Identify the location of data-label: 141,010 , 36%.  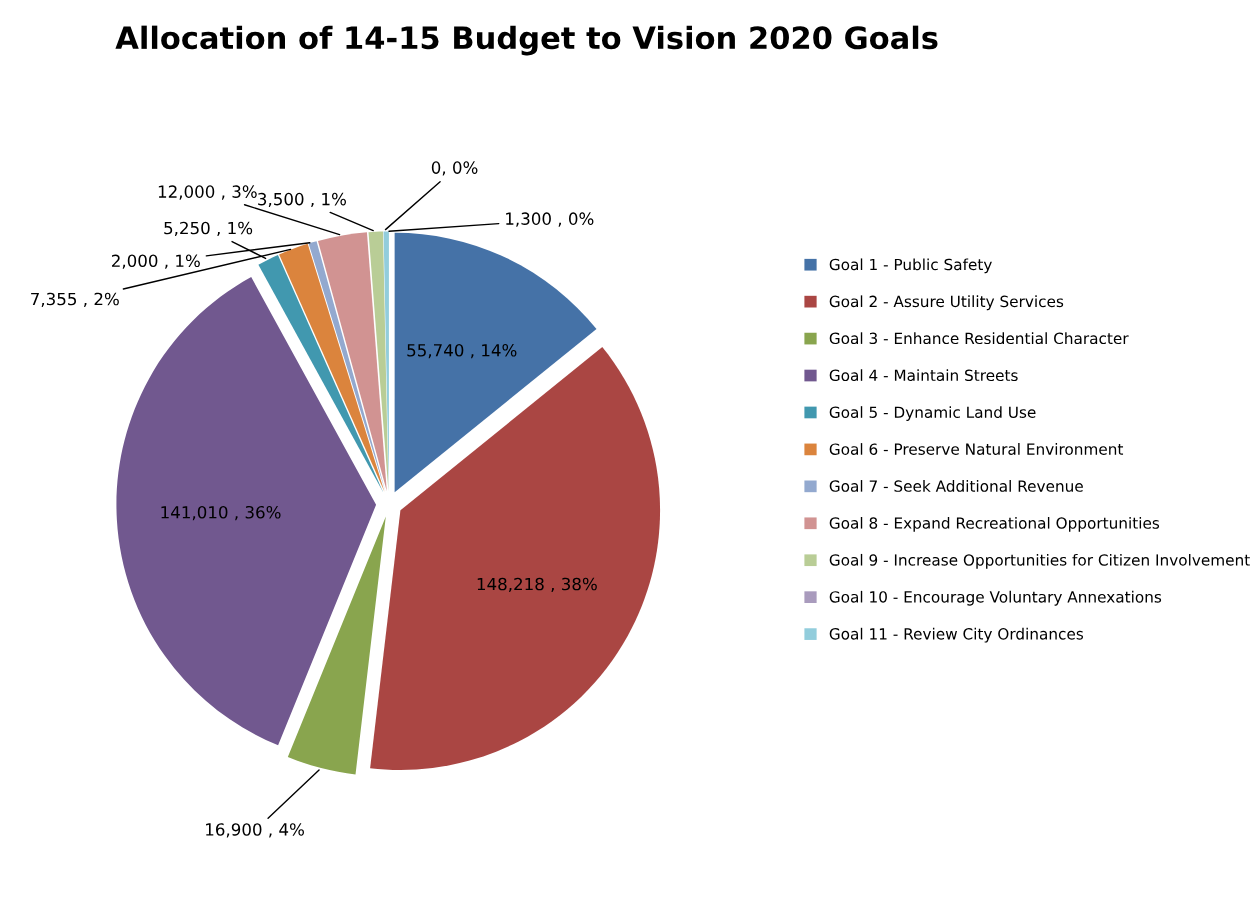
(221, 513).